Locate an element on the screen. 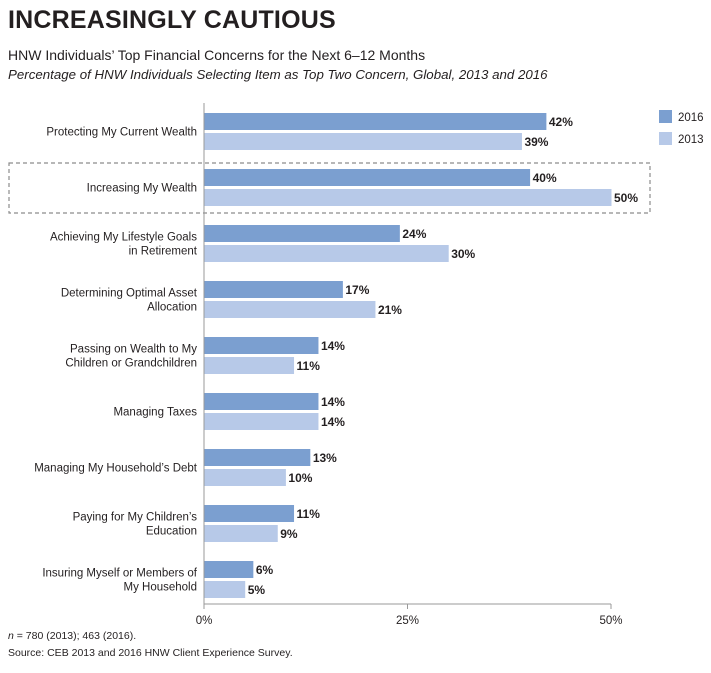 The image size is (711, 673). data-label-2013: 10% is located at coordinates (300, 478).